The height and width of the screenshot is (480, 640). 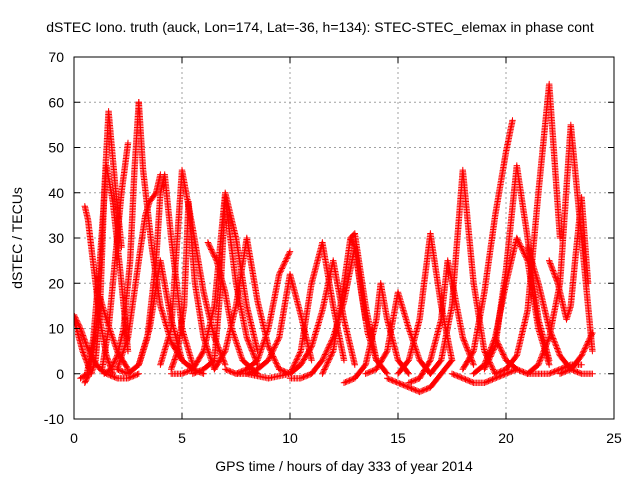 What do you see at coordinates (56, 102) in the screenshot?
I see `y-tick-label: 60` at bounding box center [56, 102].